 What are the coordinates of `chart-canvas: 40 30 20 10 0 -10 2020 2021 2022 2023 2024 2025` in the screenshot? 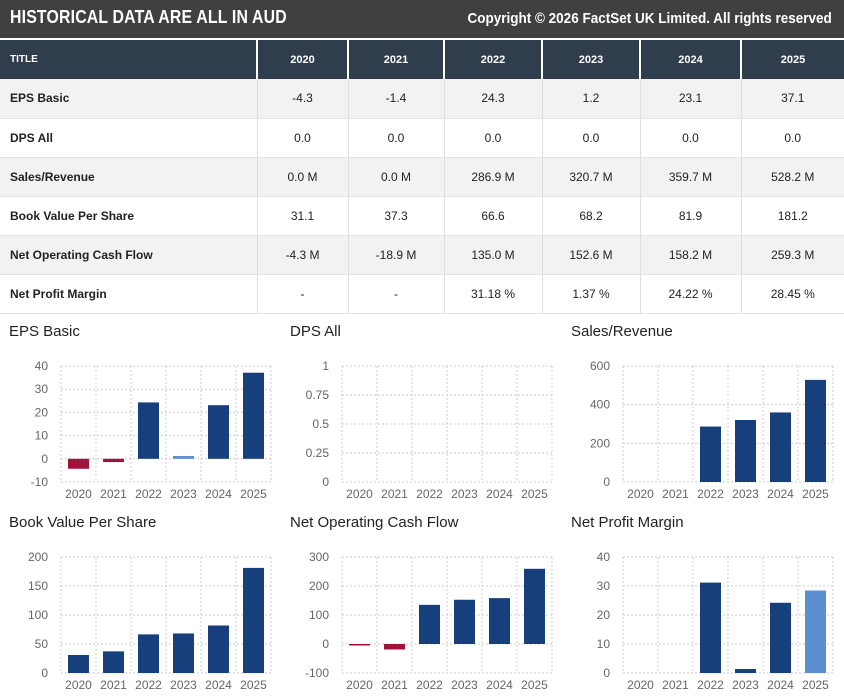 It's located at (151, 430).